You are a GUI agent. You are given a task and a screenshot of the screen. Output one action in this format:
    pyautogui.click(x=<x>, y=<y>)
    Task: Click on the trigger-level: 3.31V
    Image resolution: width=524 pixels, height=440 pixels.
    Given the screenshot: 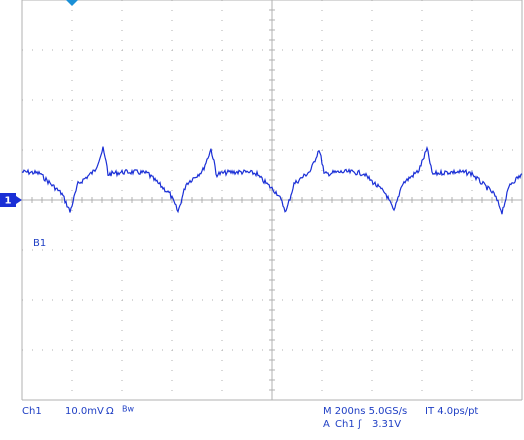 What is the action you would take?
    pyautogui.click(x=386, y=424)
    